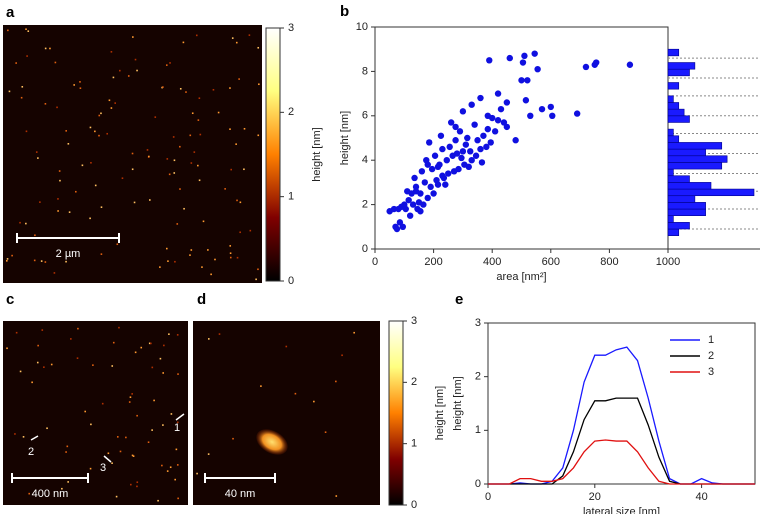  I want to click on y-tick-label: 2, so click(478, 377).